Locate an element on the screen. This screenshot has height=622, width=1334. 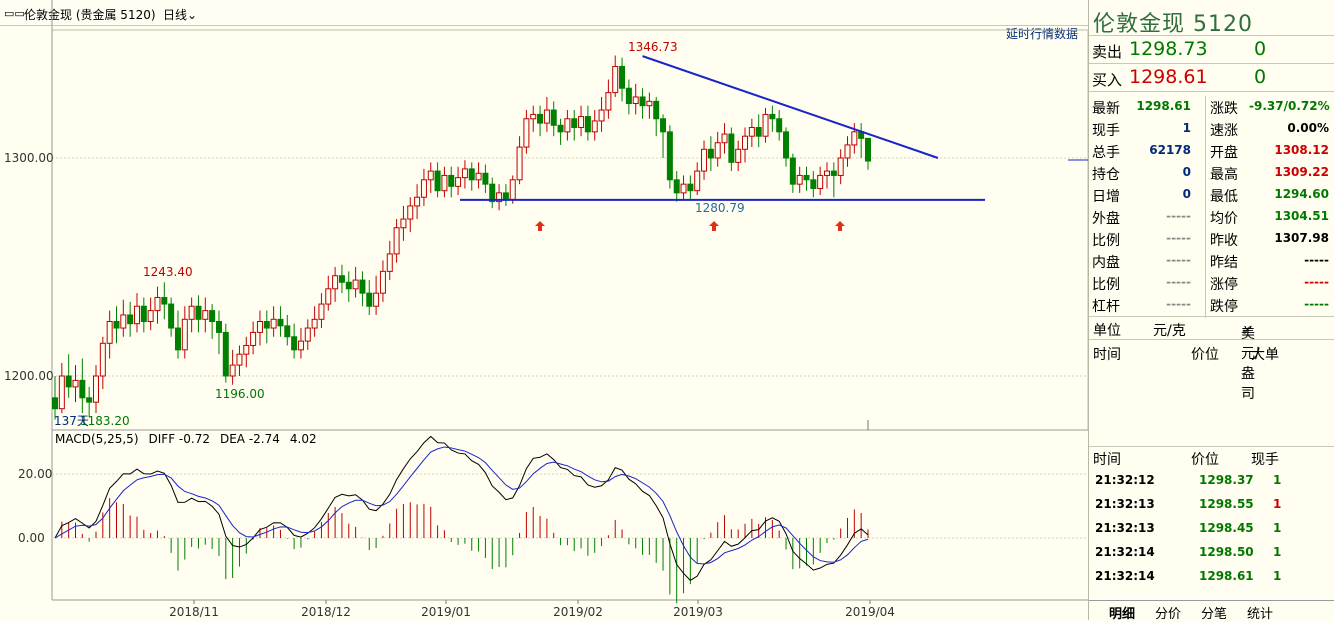
quote-value: 1309.22 is located at coordinates (1301, 172).